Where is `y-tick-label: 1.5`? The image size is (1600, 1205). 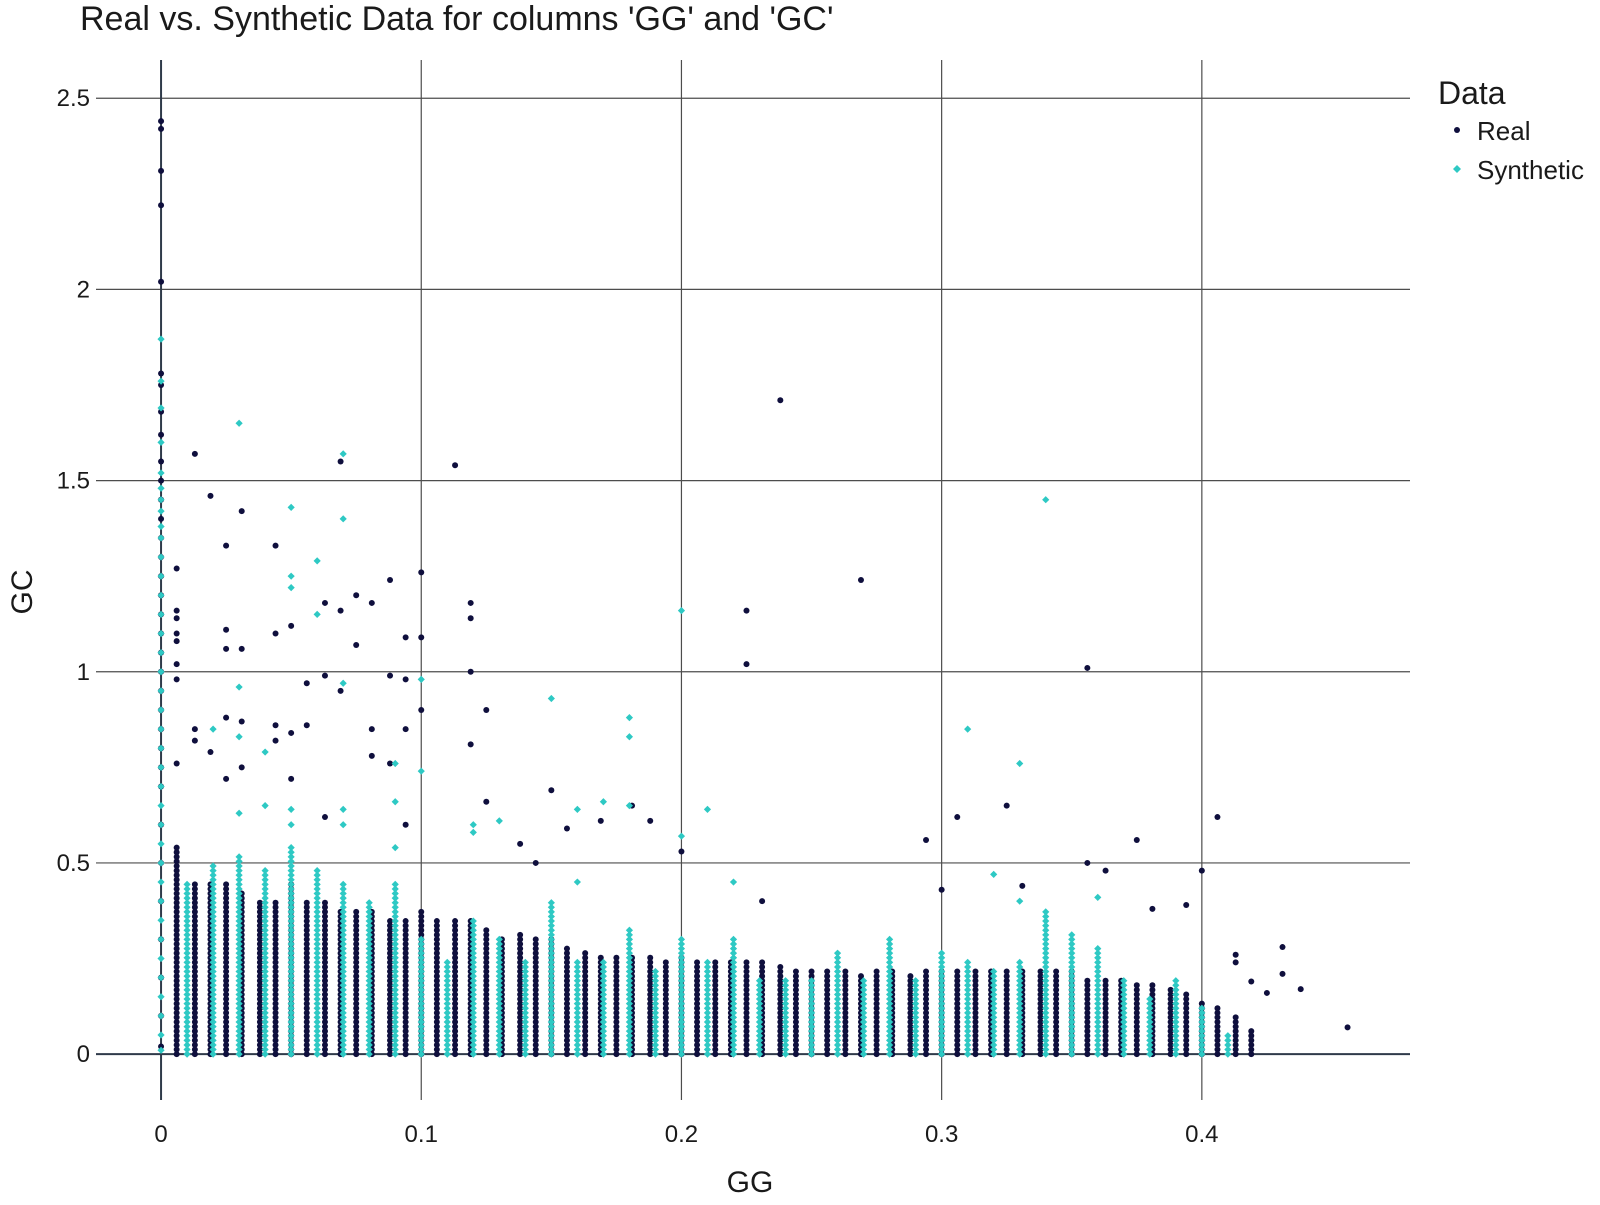
y-tick-label: 1.5 is located at coordinates (73, 481).